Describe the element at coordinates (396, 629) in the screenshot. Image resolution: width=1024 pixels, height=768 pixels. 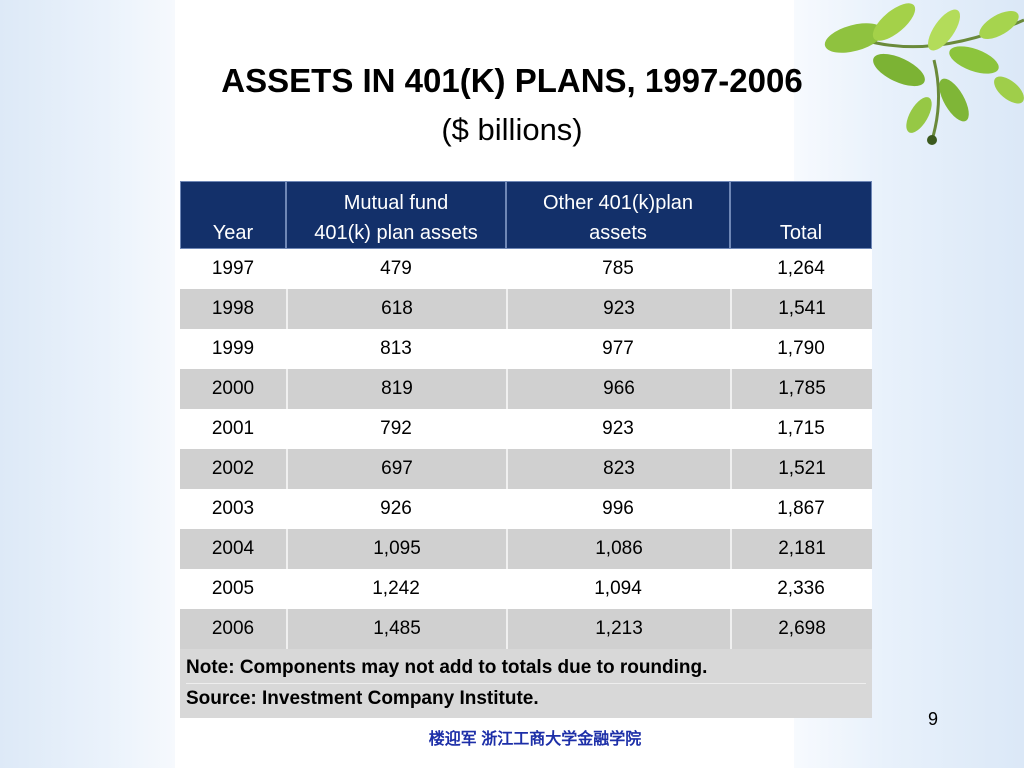
I see `cell-mutual: 1,485` at that location.